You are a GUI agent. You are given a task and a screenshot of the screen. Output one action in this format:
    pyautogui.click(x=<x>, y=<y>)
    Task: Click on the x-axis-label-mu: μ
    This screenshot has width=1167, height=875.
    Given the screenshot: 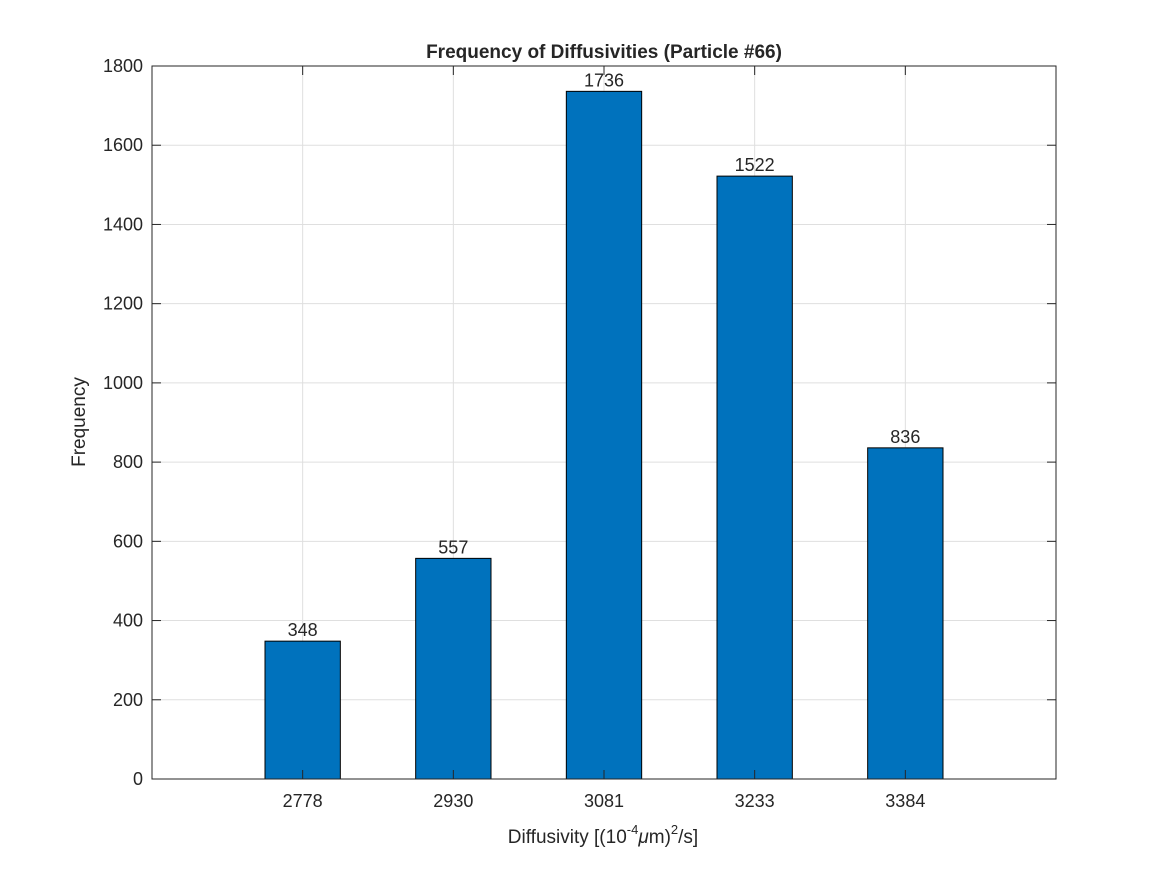 What is the action you would take?
    pyautogui.click(x=643, y=837)
    